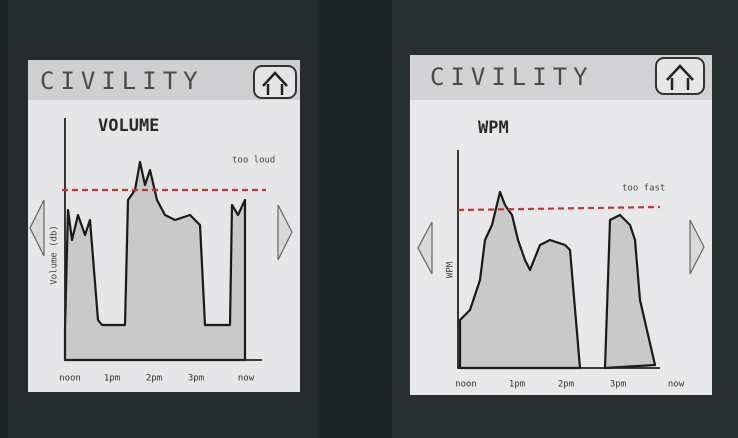  Describe the element at coordinates (643, 189) in the screenshot. I see `threshold-label: too fast` at that location.